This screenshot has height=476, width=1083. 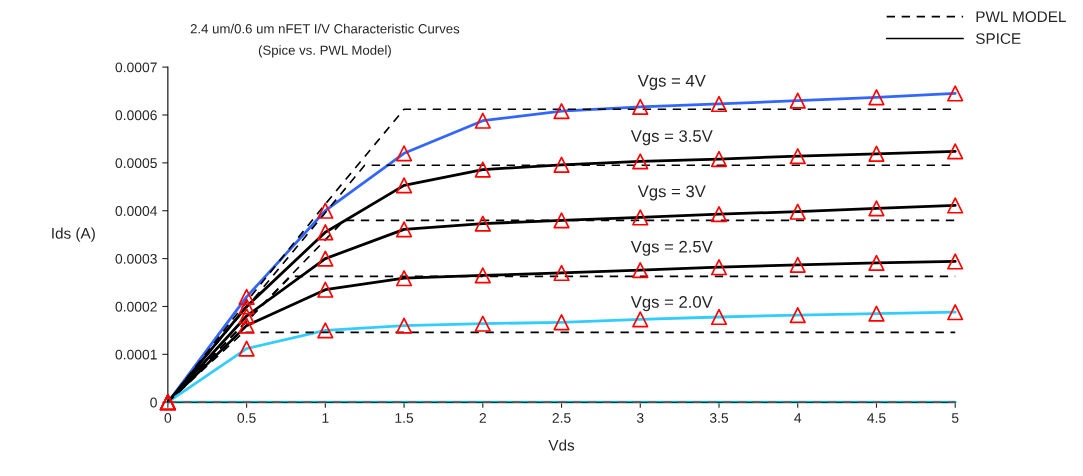 What do you see at coordinates (136, 115) in the screenshot?
I see `y-tick-label: 0.0006` at bounding box center [136, 115].